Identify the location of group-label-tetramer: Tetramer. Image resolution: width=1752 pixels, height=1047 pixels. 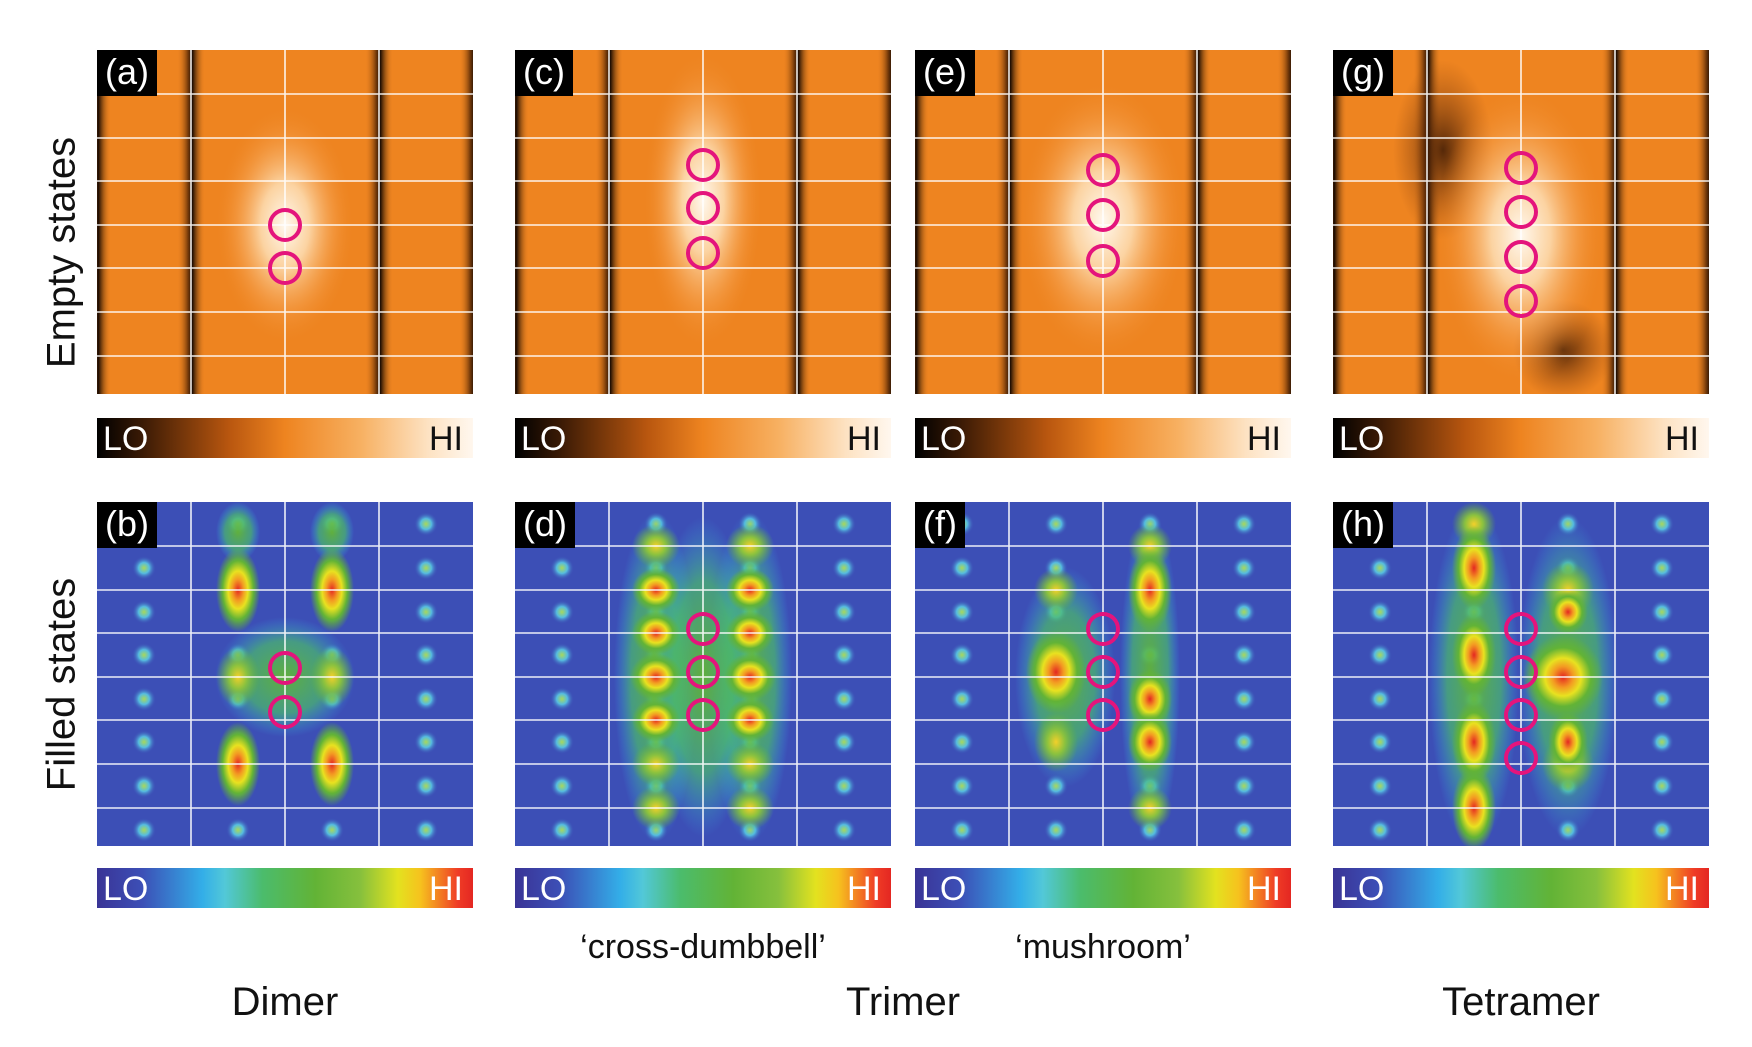
(1521, 1002).